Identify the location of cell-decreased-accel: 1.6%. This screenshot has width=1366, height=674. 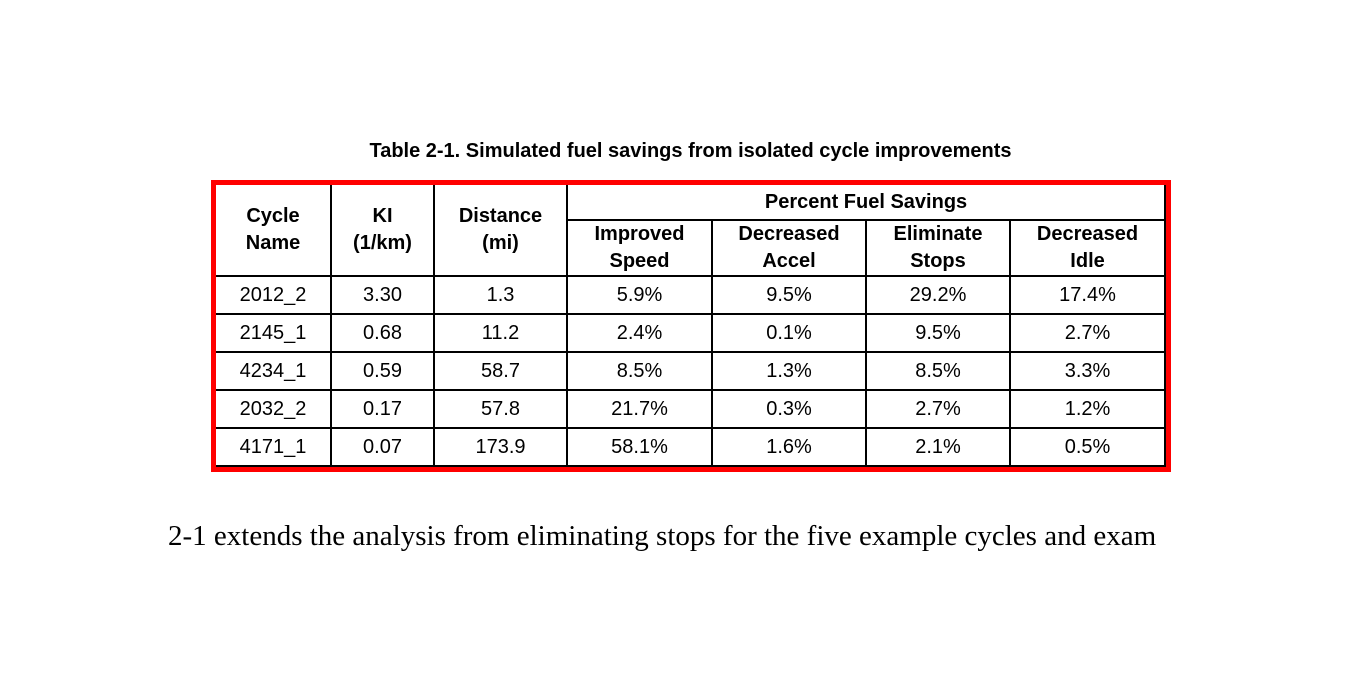
(789, 447).